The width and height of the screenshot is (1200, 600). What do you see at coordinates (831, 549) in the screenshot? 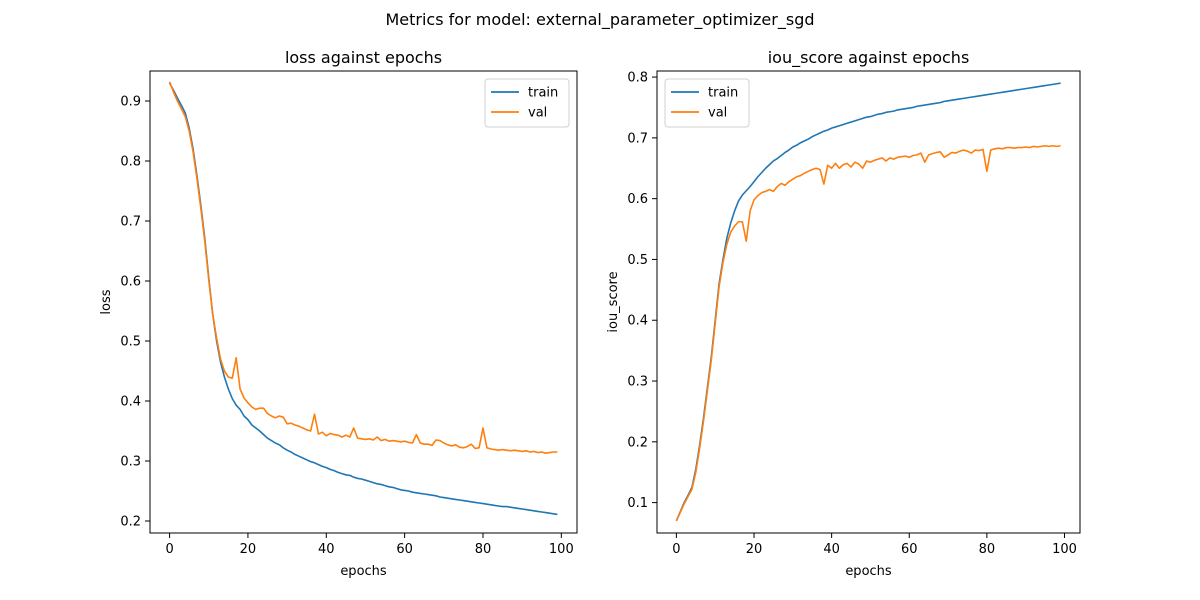
I see `chart-1-xtick-label: 40` at bounding box center [831, 549].